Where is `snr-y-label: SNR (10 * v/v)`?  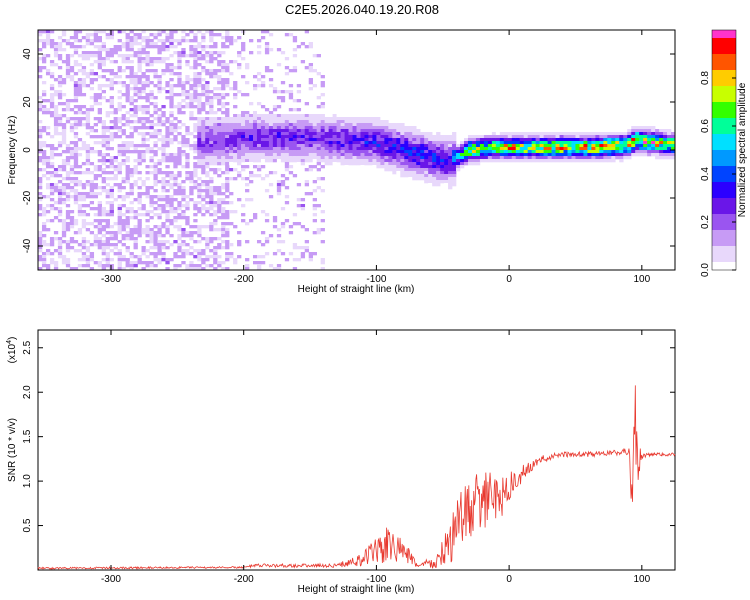 snr-y-label: SNR (10 * v/v) is located at coordinates (12, 450).